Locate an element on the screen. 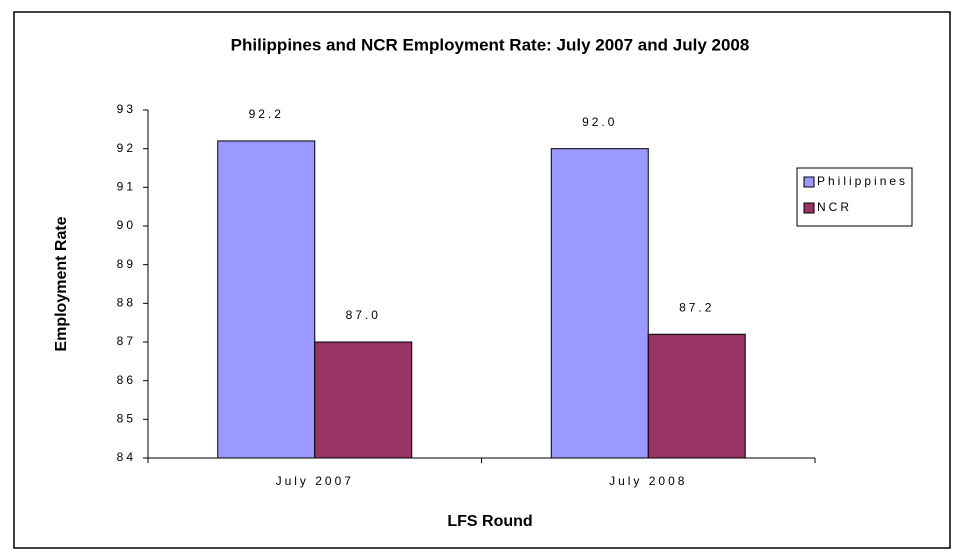 The width and height of the screenshot is (962, 560). y-tick-label: 93 is located at coordinates (126, 109).